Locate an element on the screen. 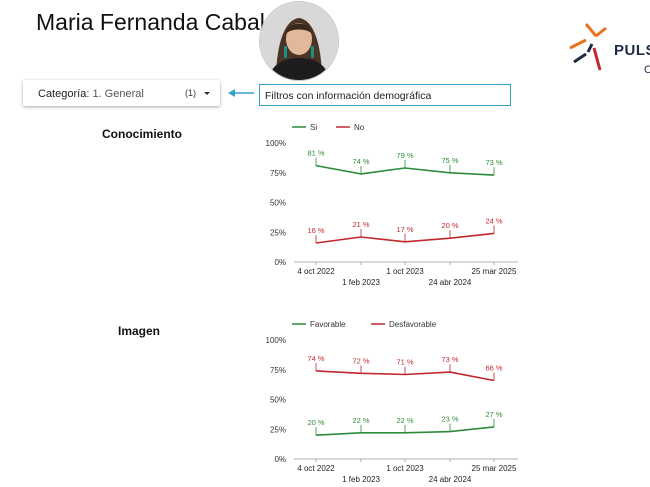 The height and width of the screenshot is (487, 650). data-label: 23 % is located at coordinates (449, 419).